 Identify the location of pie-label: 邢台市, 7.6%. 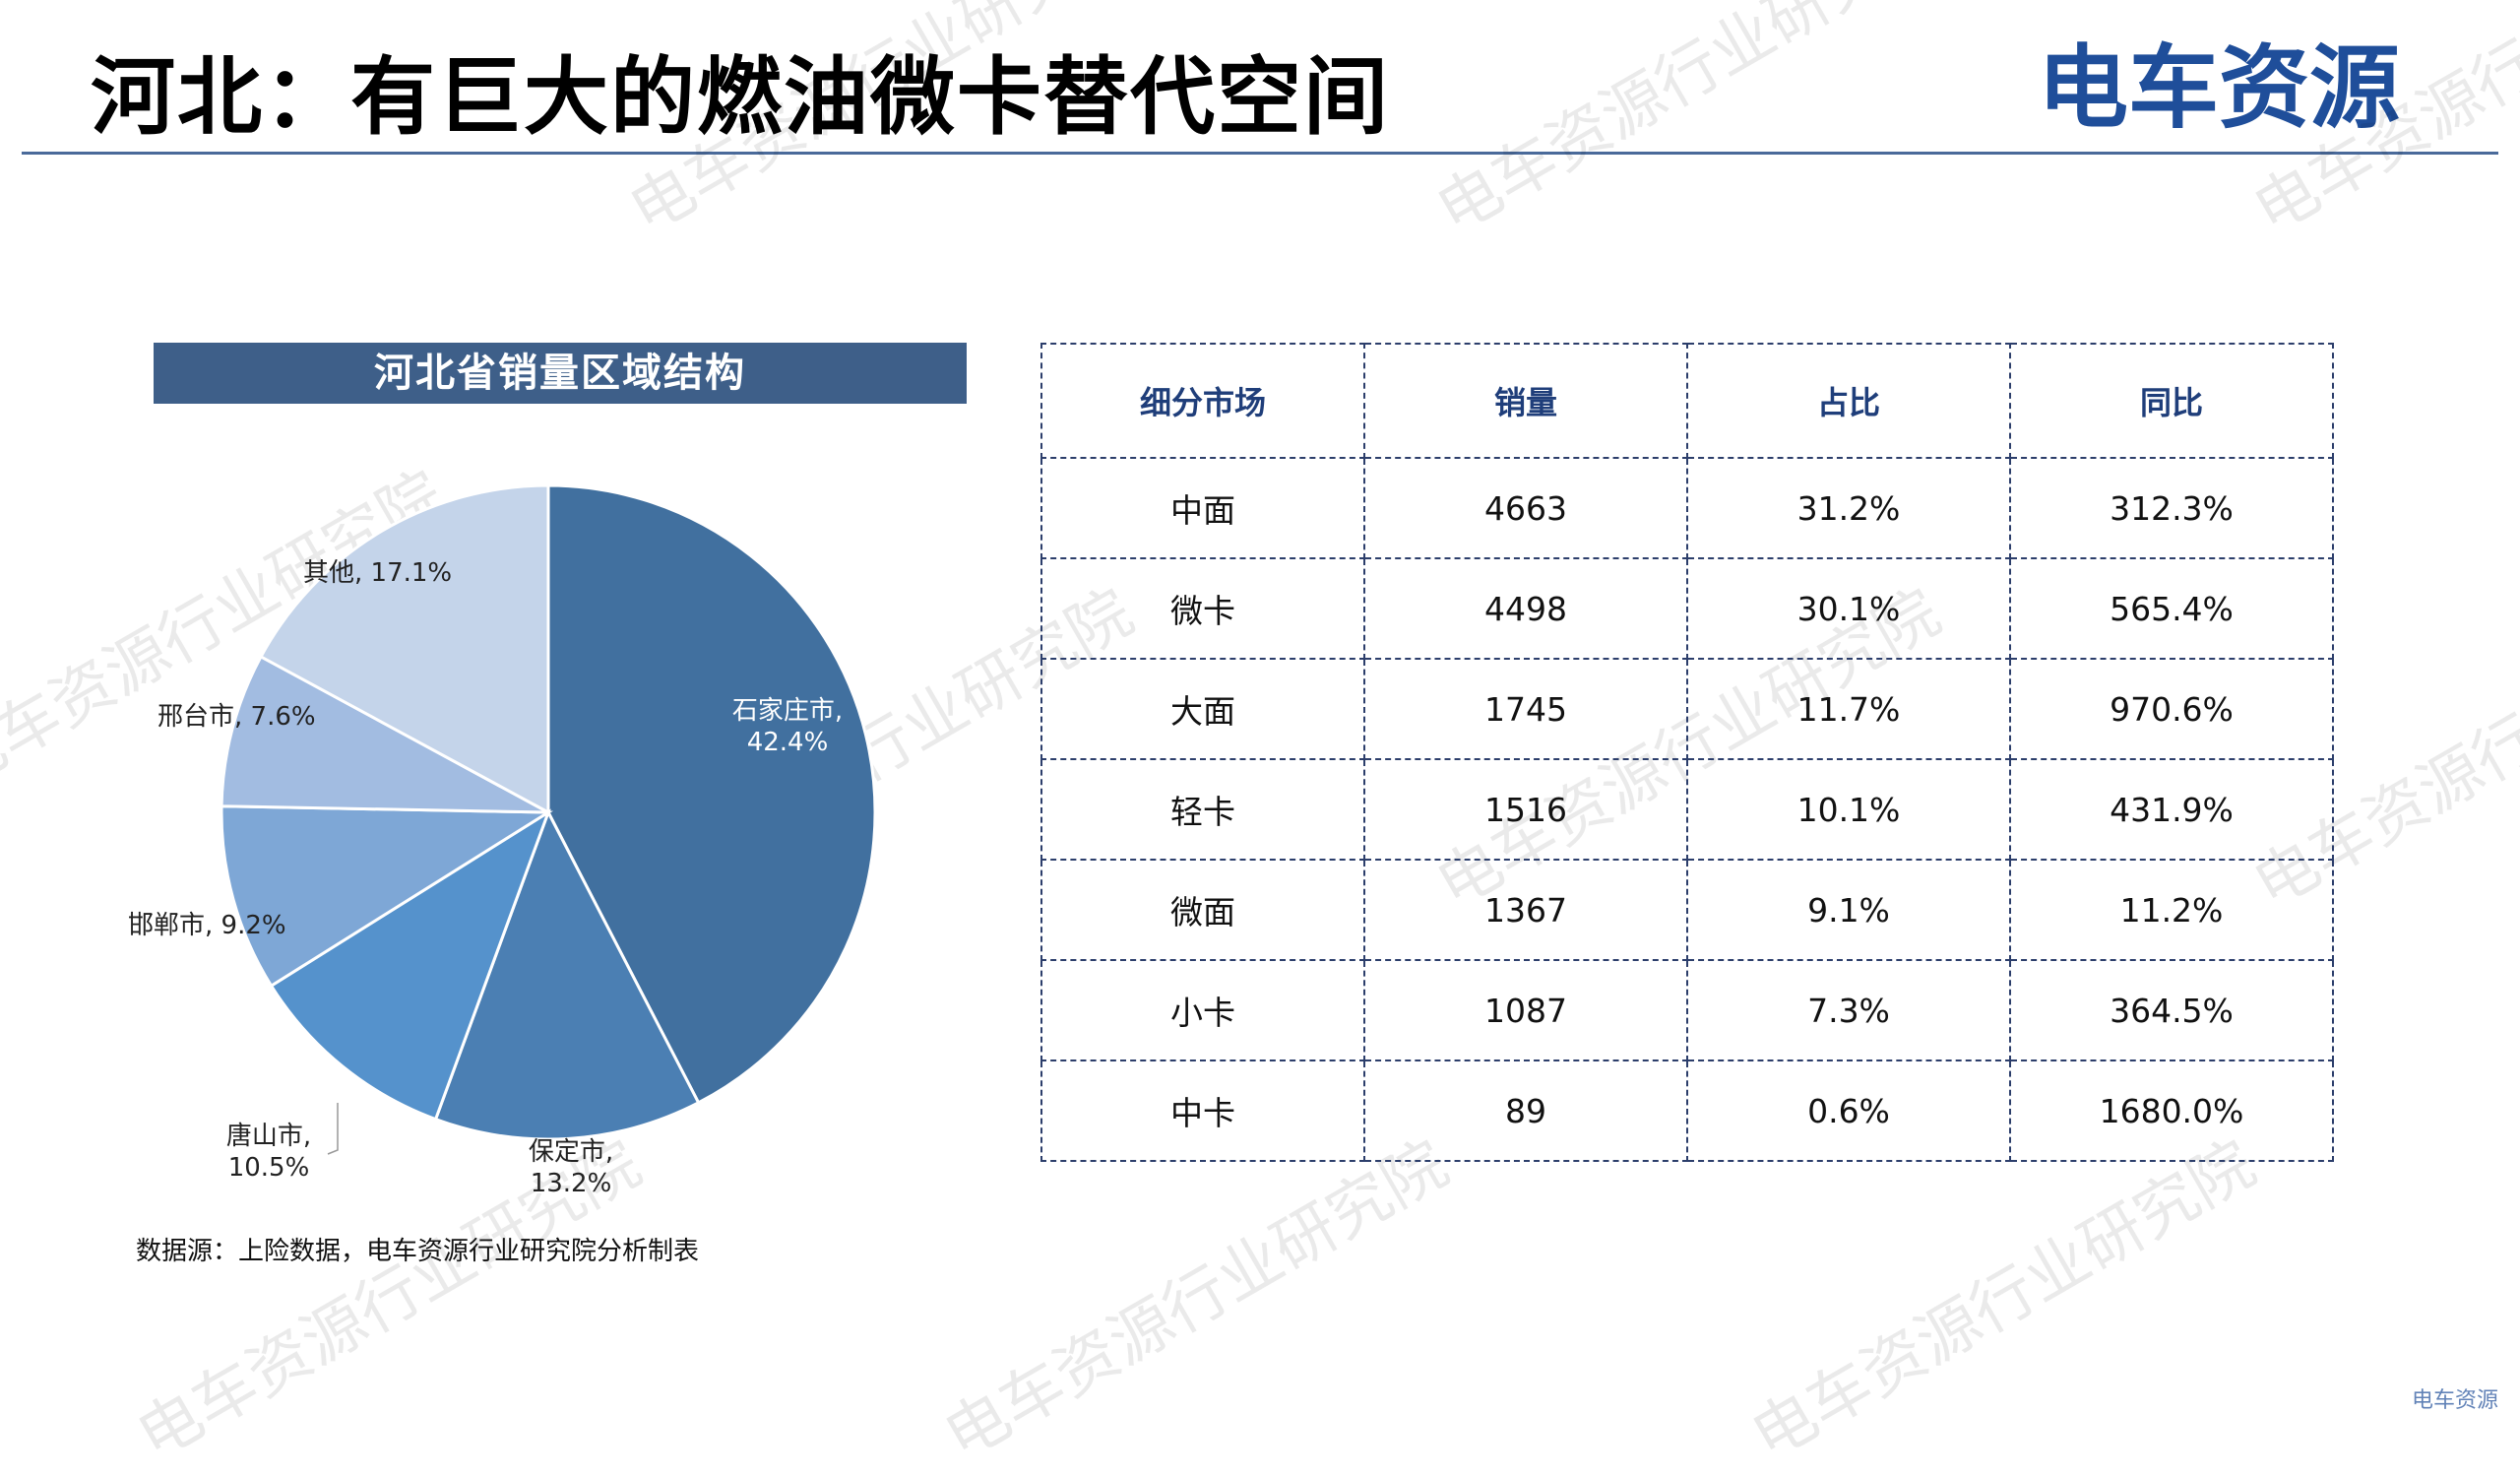
(237, 717).